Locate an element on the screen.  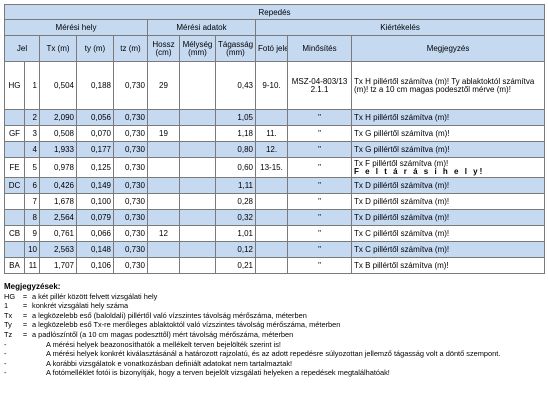
remark-text: Tx D pillértől számítva (m)! is located at coordinates (402, 185).